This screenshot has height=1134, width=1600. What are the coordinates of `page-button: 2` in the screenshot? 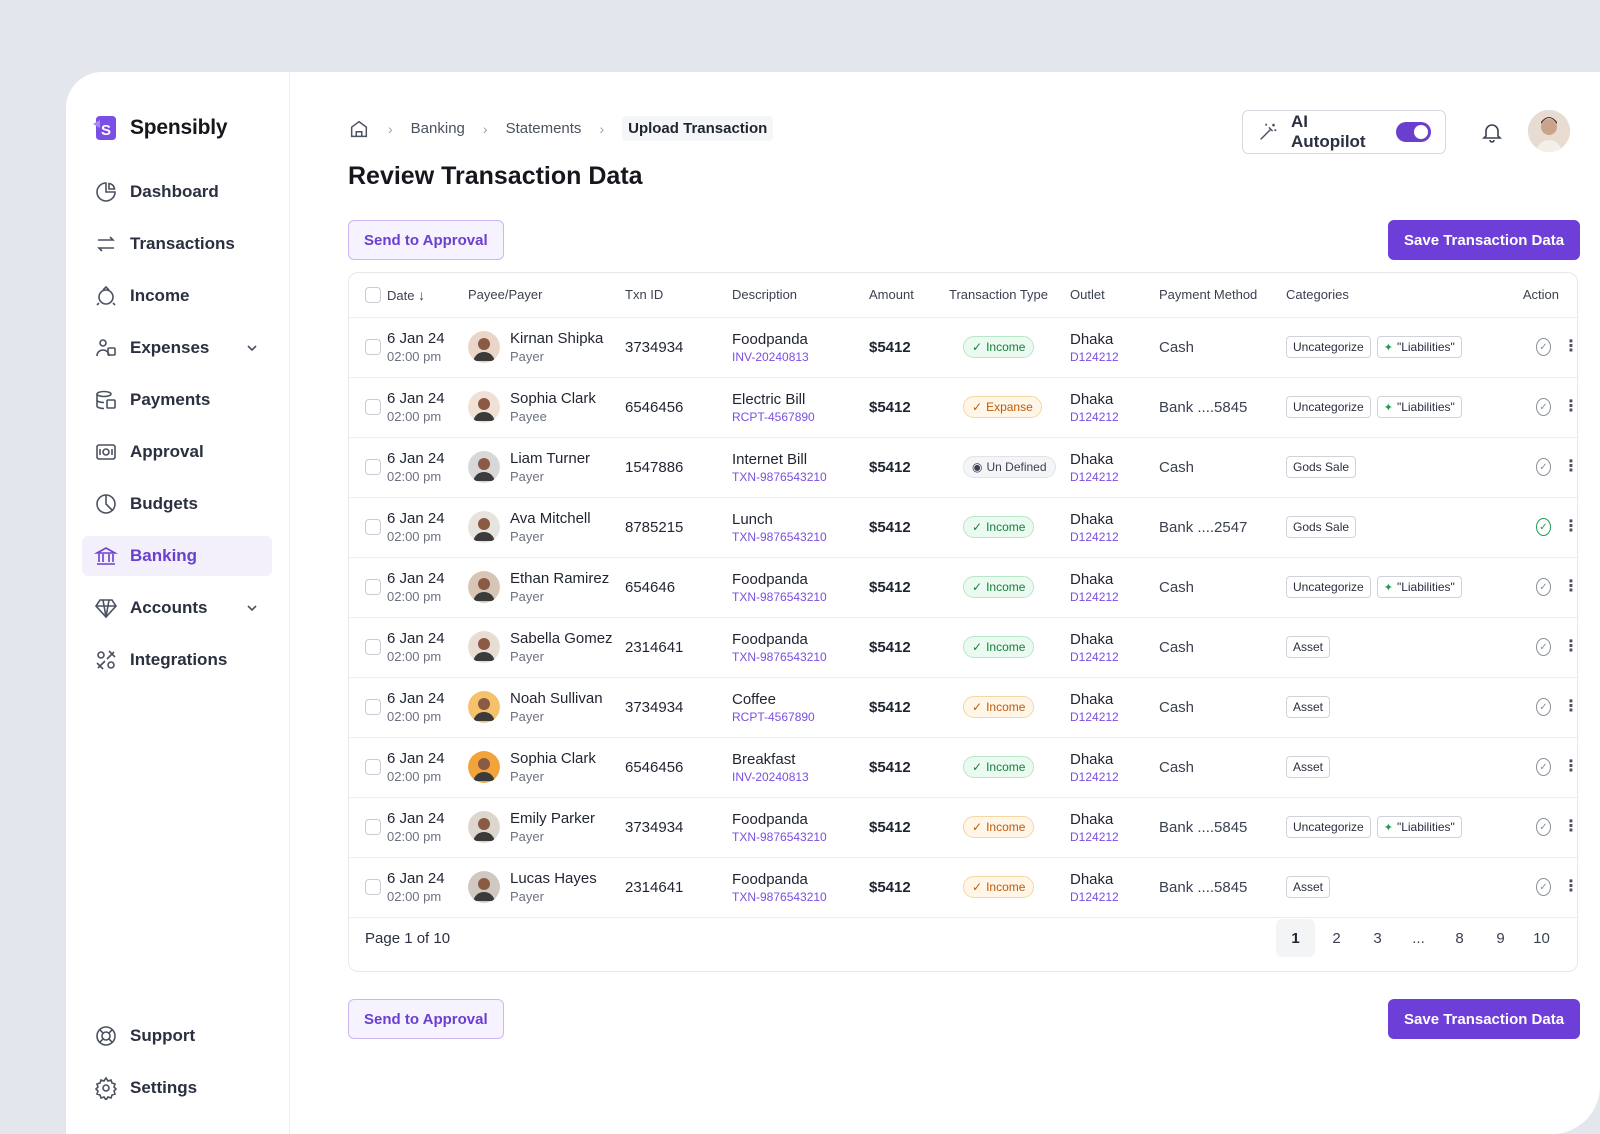 It's located at (1336, 938).